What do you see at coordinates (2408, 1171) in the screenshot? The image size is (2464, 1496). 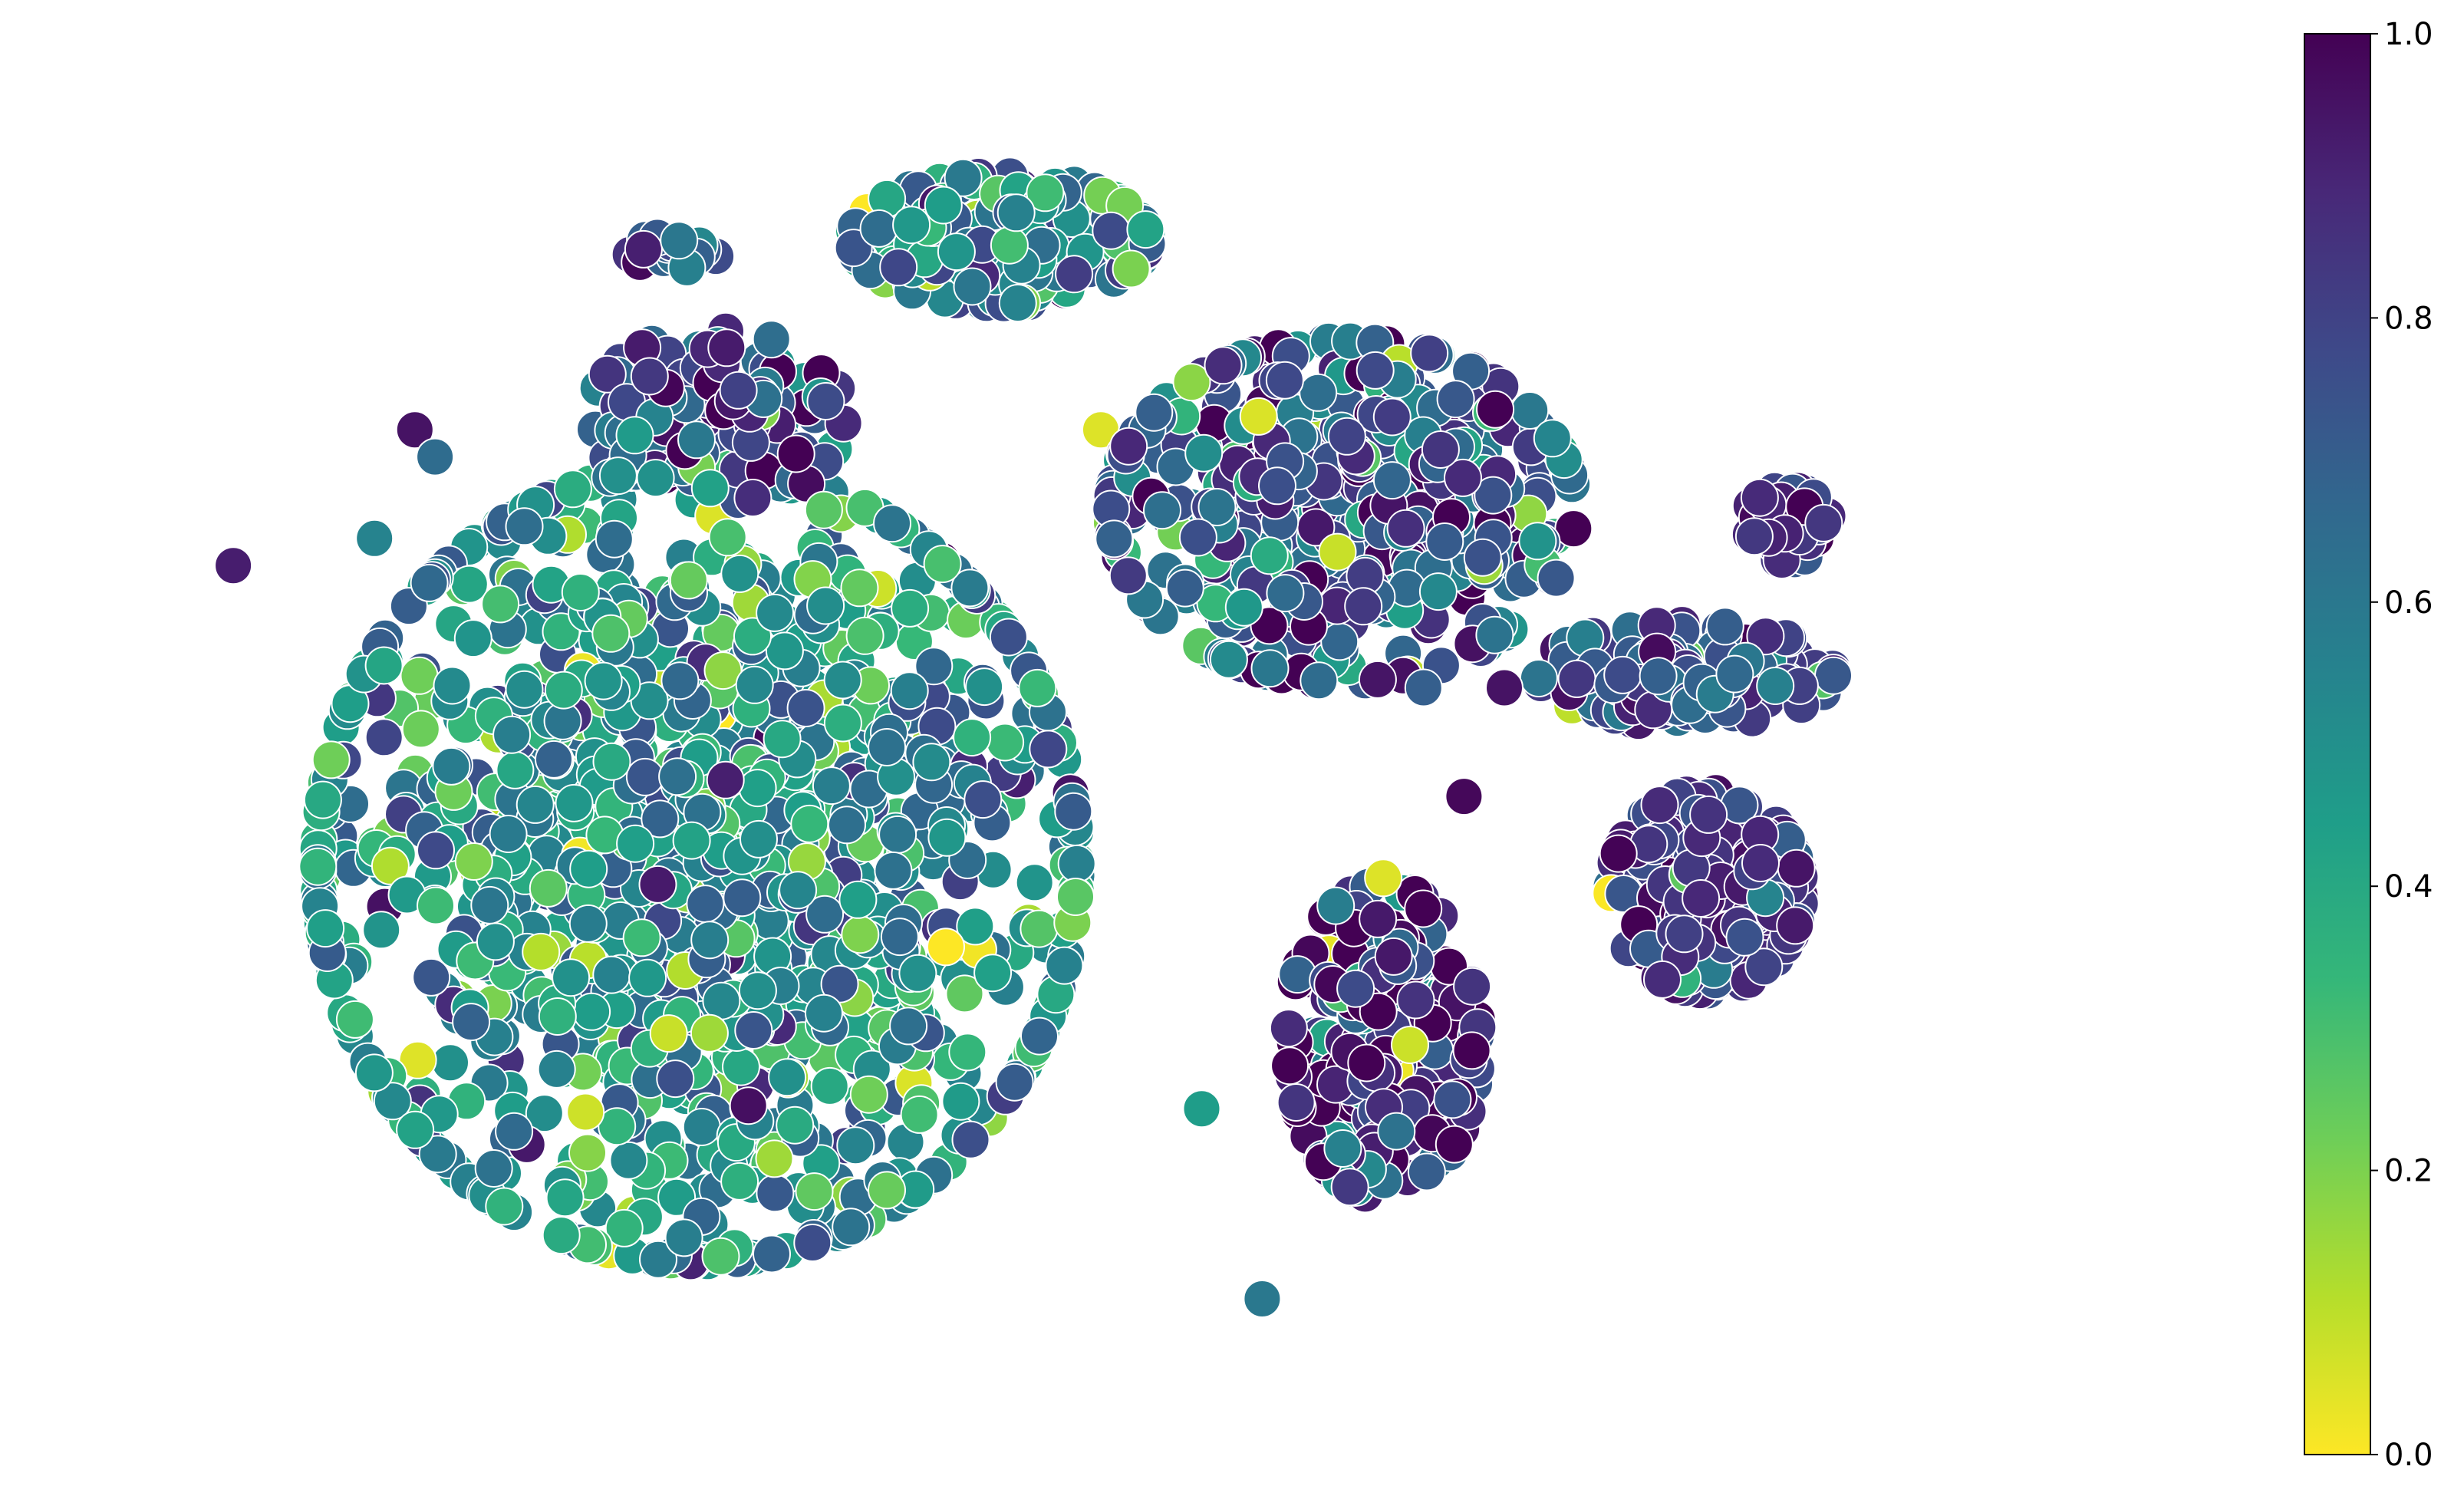 I see `colorbar-tick-label: 0.2` at bounding box center [2408, 1171].